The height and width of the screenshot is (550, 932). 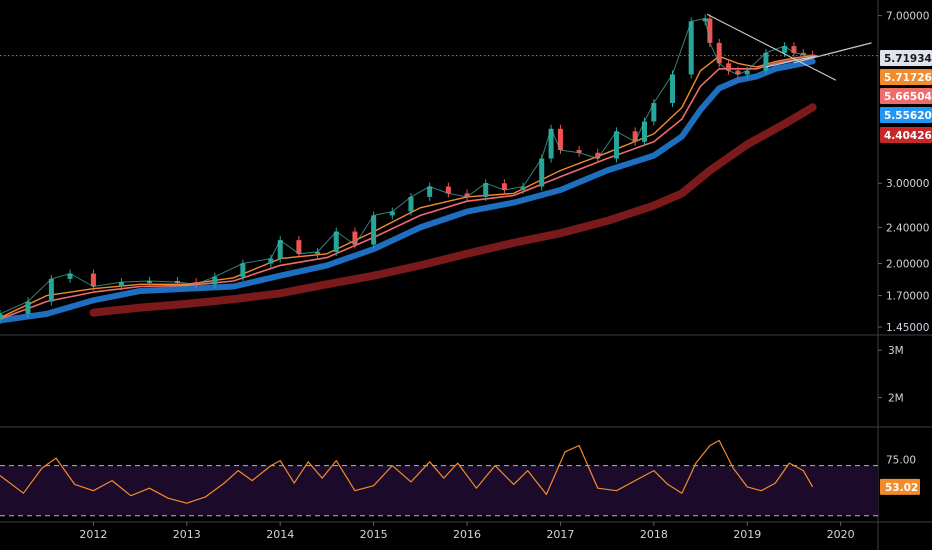 I want to click on volume-axis: 3M 2M, so click(x=891, y=375).